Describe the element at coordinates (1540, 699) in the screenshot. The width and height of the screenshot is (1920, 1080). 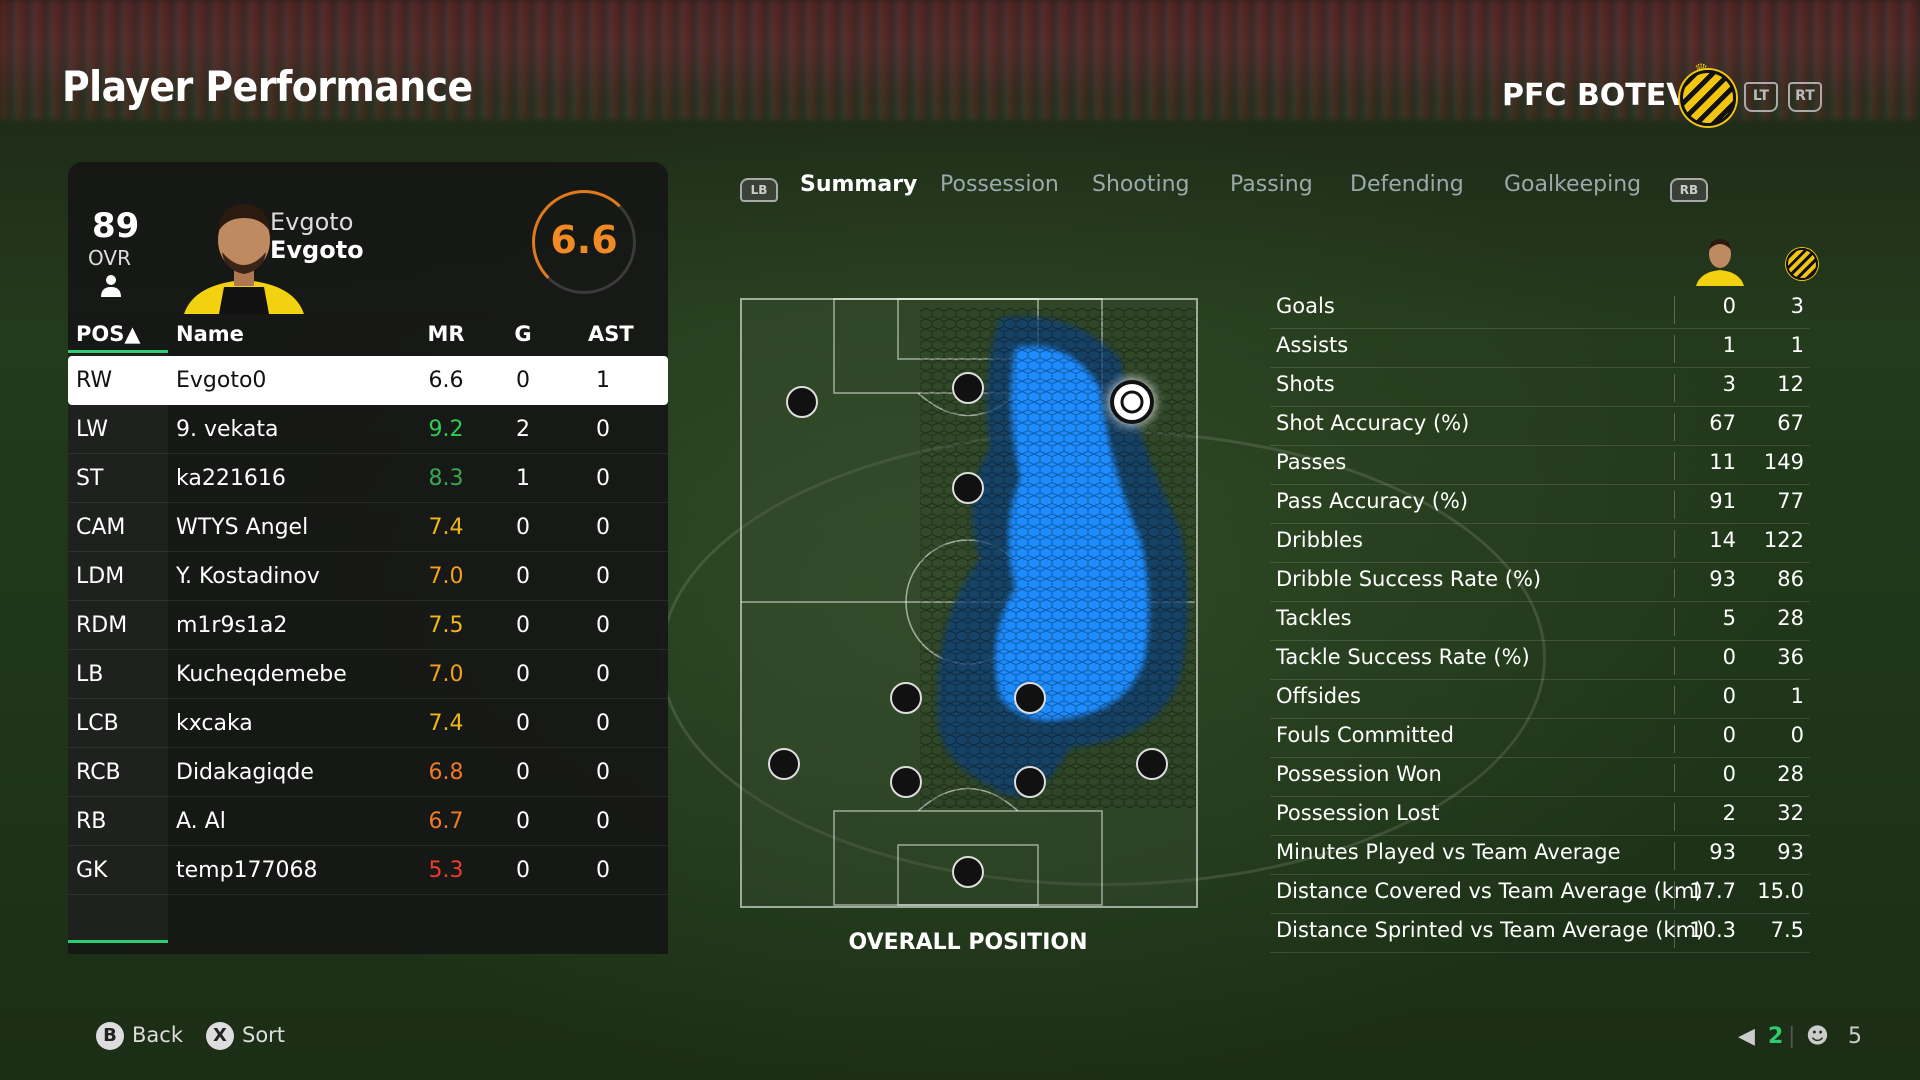
I see `stat-row: Offsides 0 1` at that location.